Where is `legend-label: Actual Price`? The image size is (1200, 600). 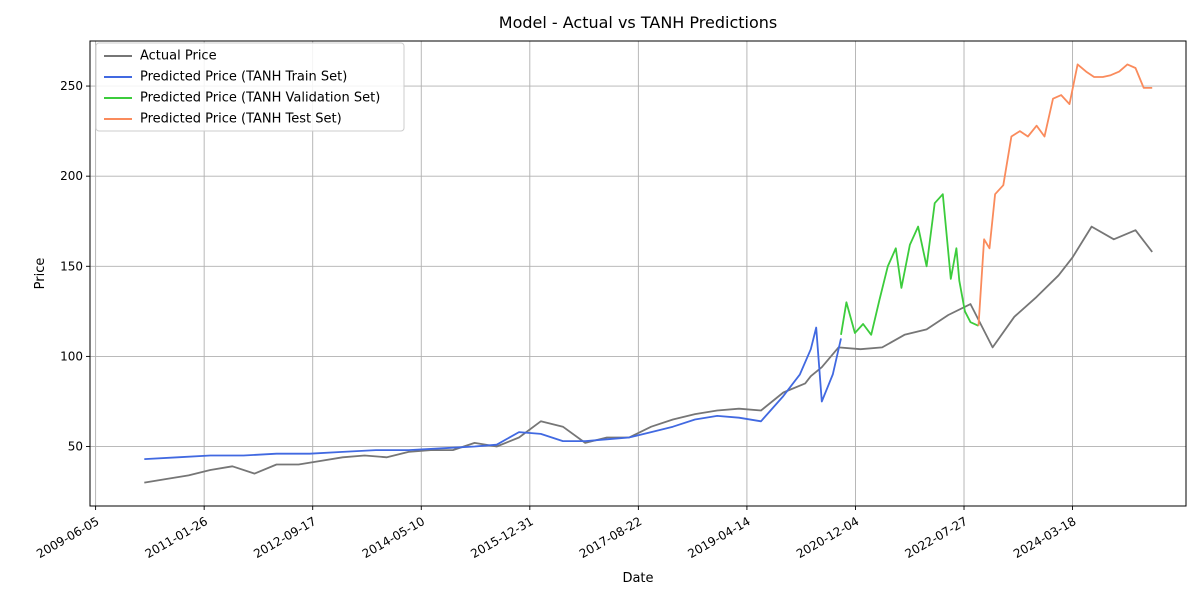
legend-label: Actual Price is located at coordinates (178, 56).